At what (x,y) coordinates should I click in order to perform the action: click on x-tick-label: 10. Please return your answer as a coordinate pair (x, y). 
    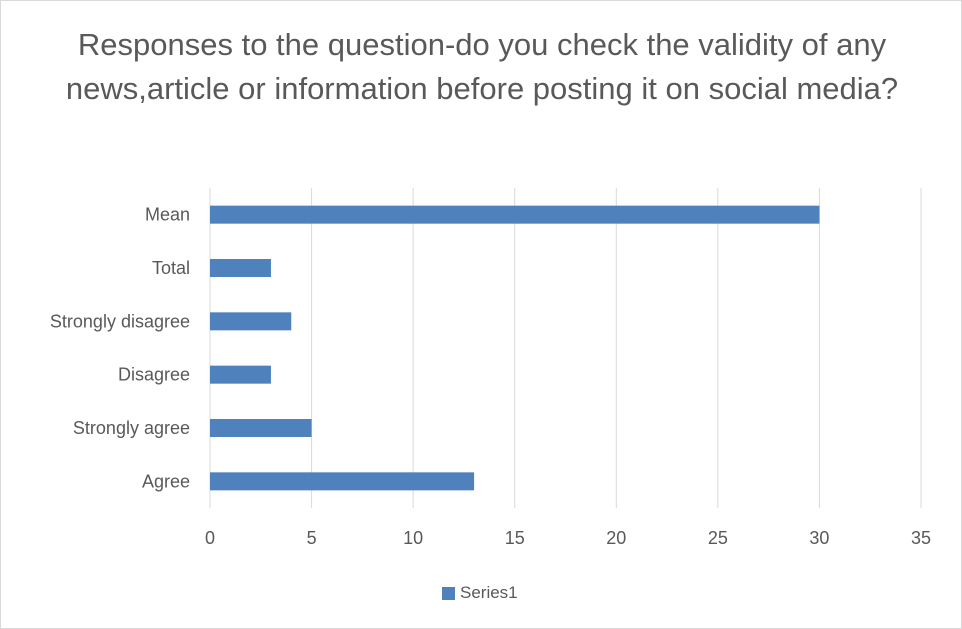
    Looking at the image, I should click on (413, 538).